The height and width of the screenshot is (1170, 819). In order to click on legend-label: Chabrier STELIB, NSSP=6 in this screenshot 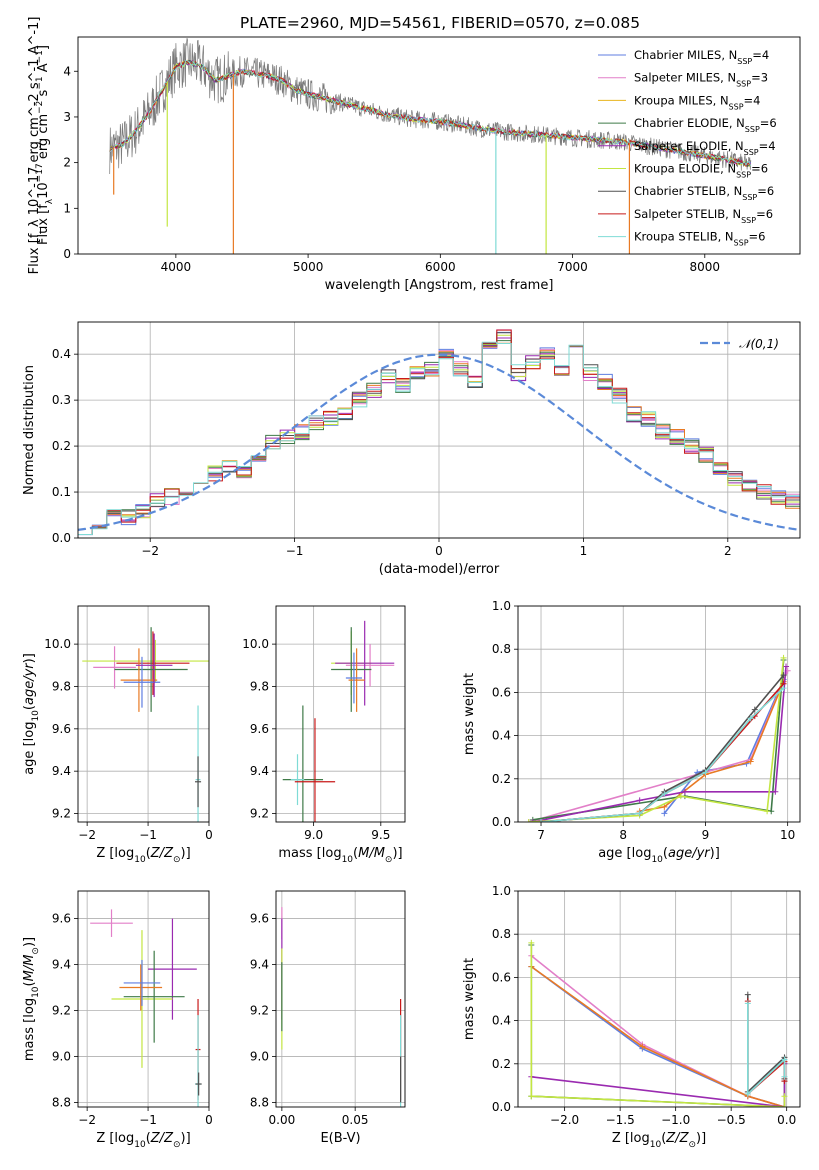, I will do `click(704, 193)`.